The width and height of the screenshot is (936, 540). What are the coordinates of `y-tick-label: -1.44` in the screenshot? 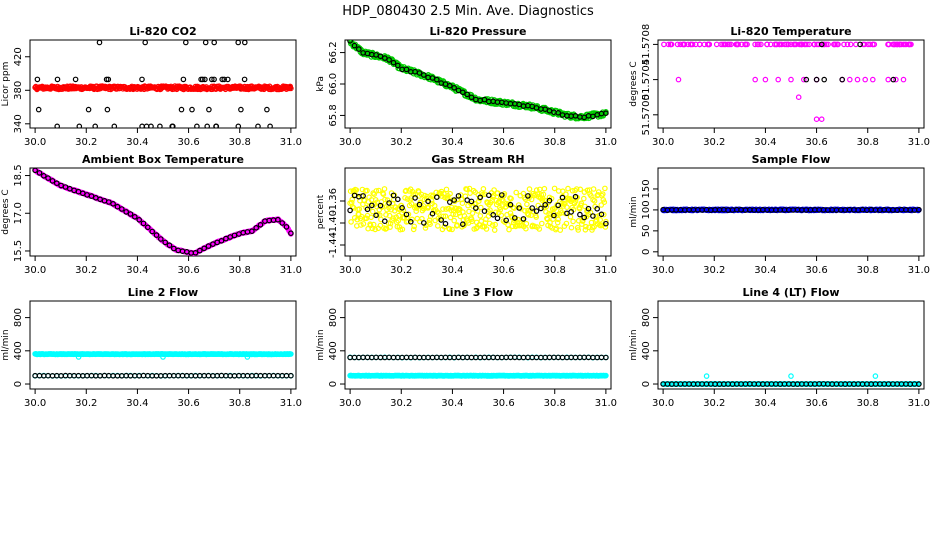 It's located at (333, 245).